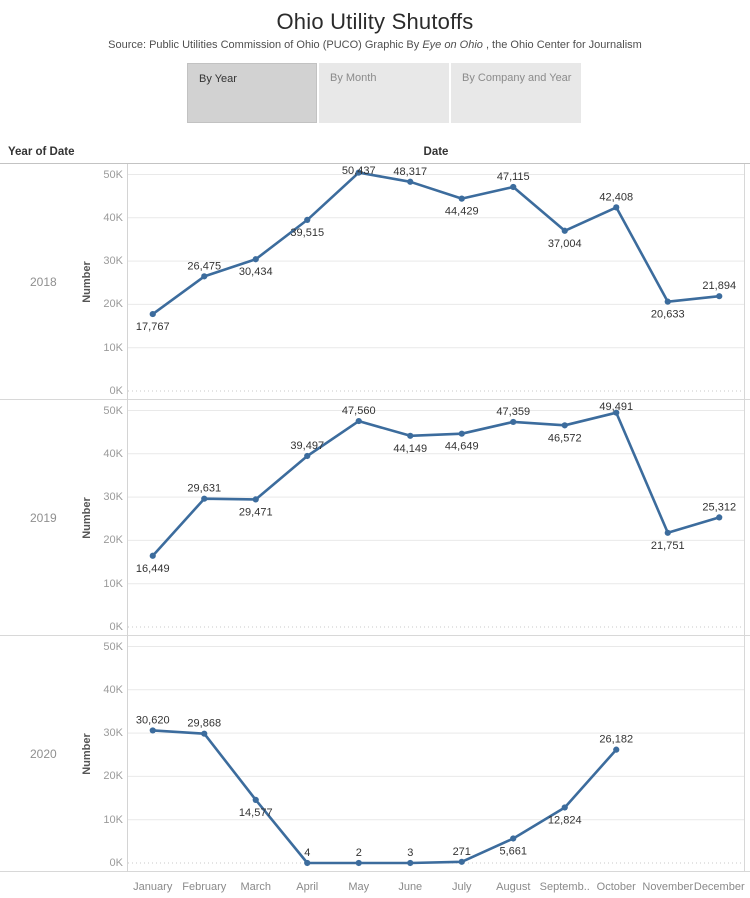  Describe the element at coordinates (462, 212) in the screenshot. I see `data-point-label: 44,429` at that location.